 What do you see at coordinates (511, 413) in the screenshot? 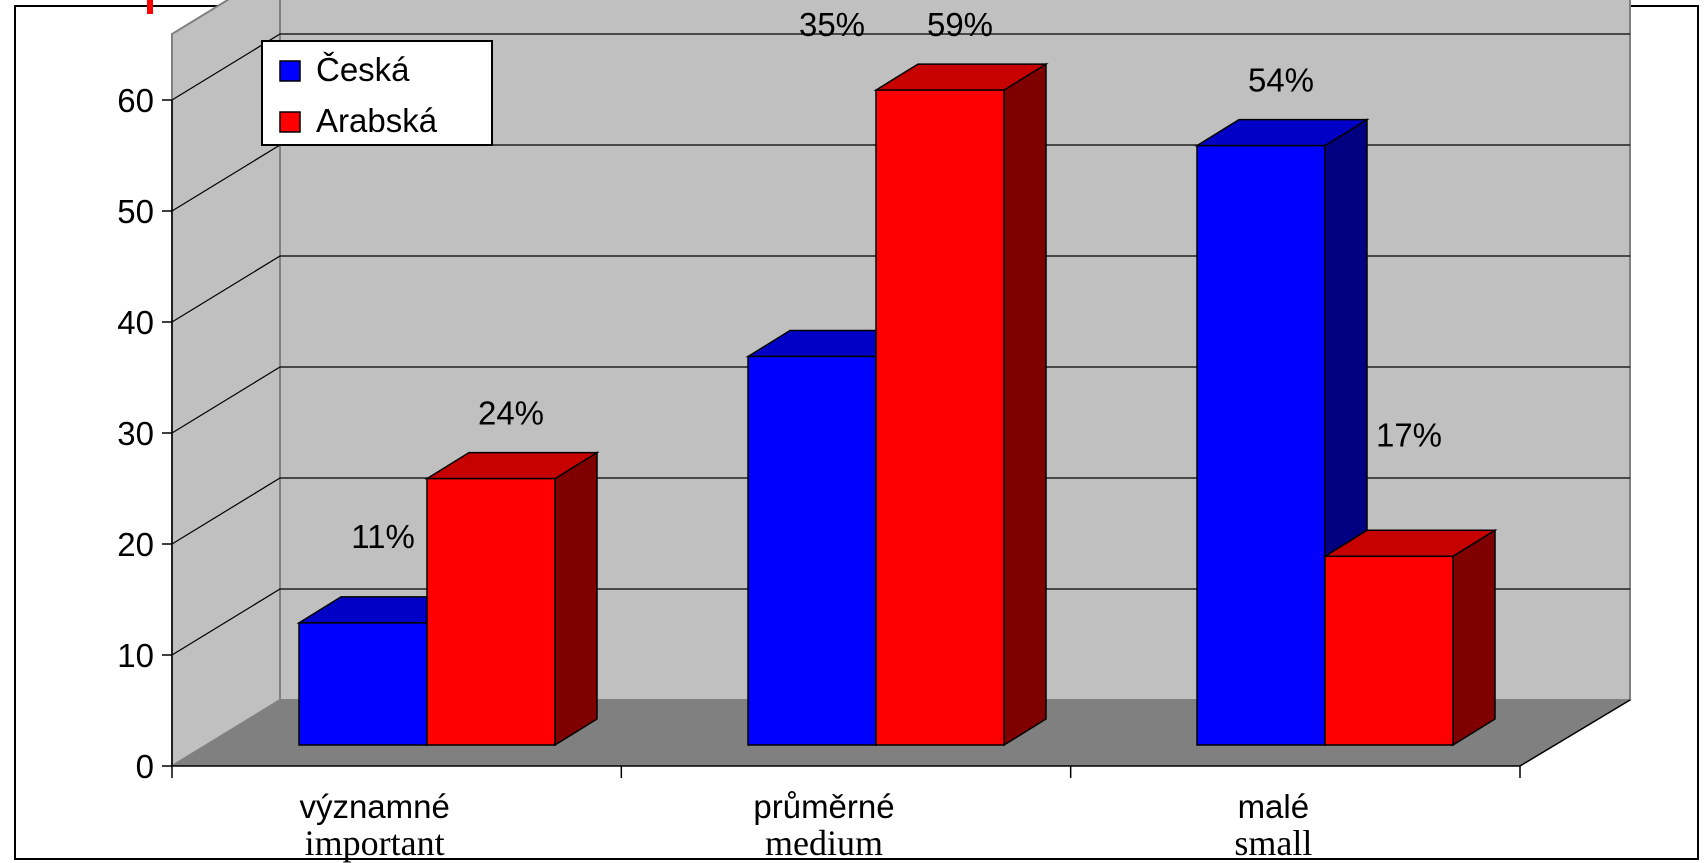
I see `data-label: 24%` at bounding box center [511, 413].